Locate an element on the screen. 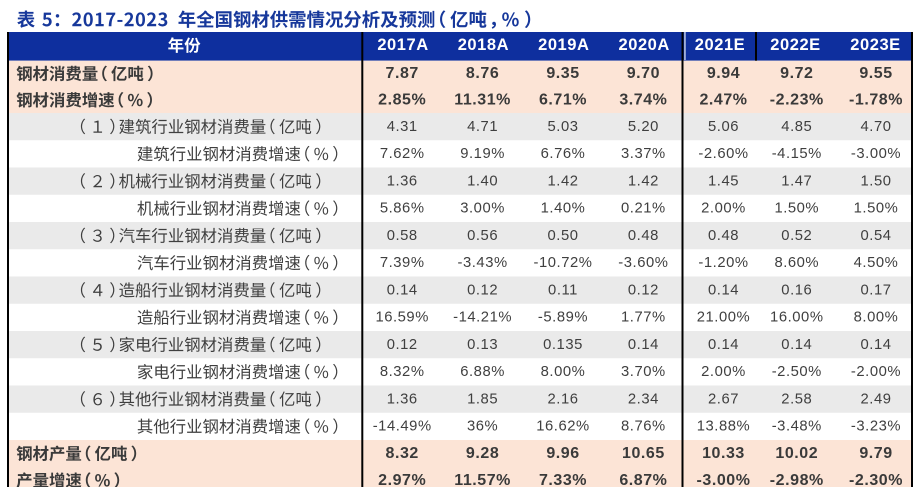 This screenshot has height=487, width=916. svg-text: -1.78% is located at coordinates (876, 100).